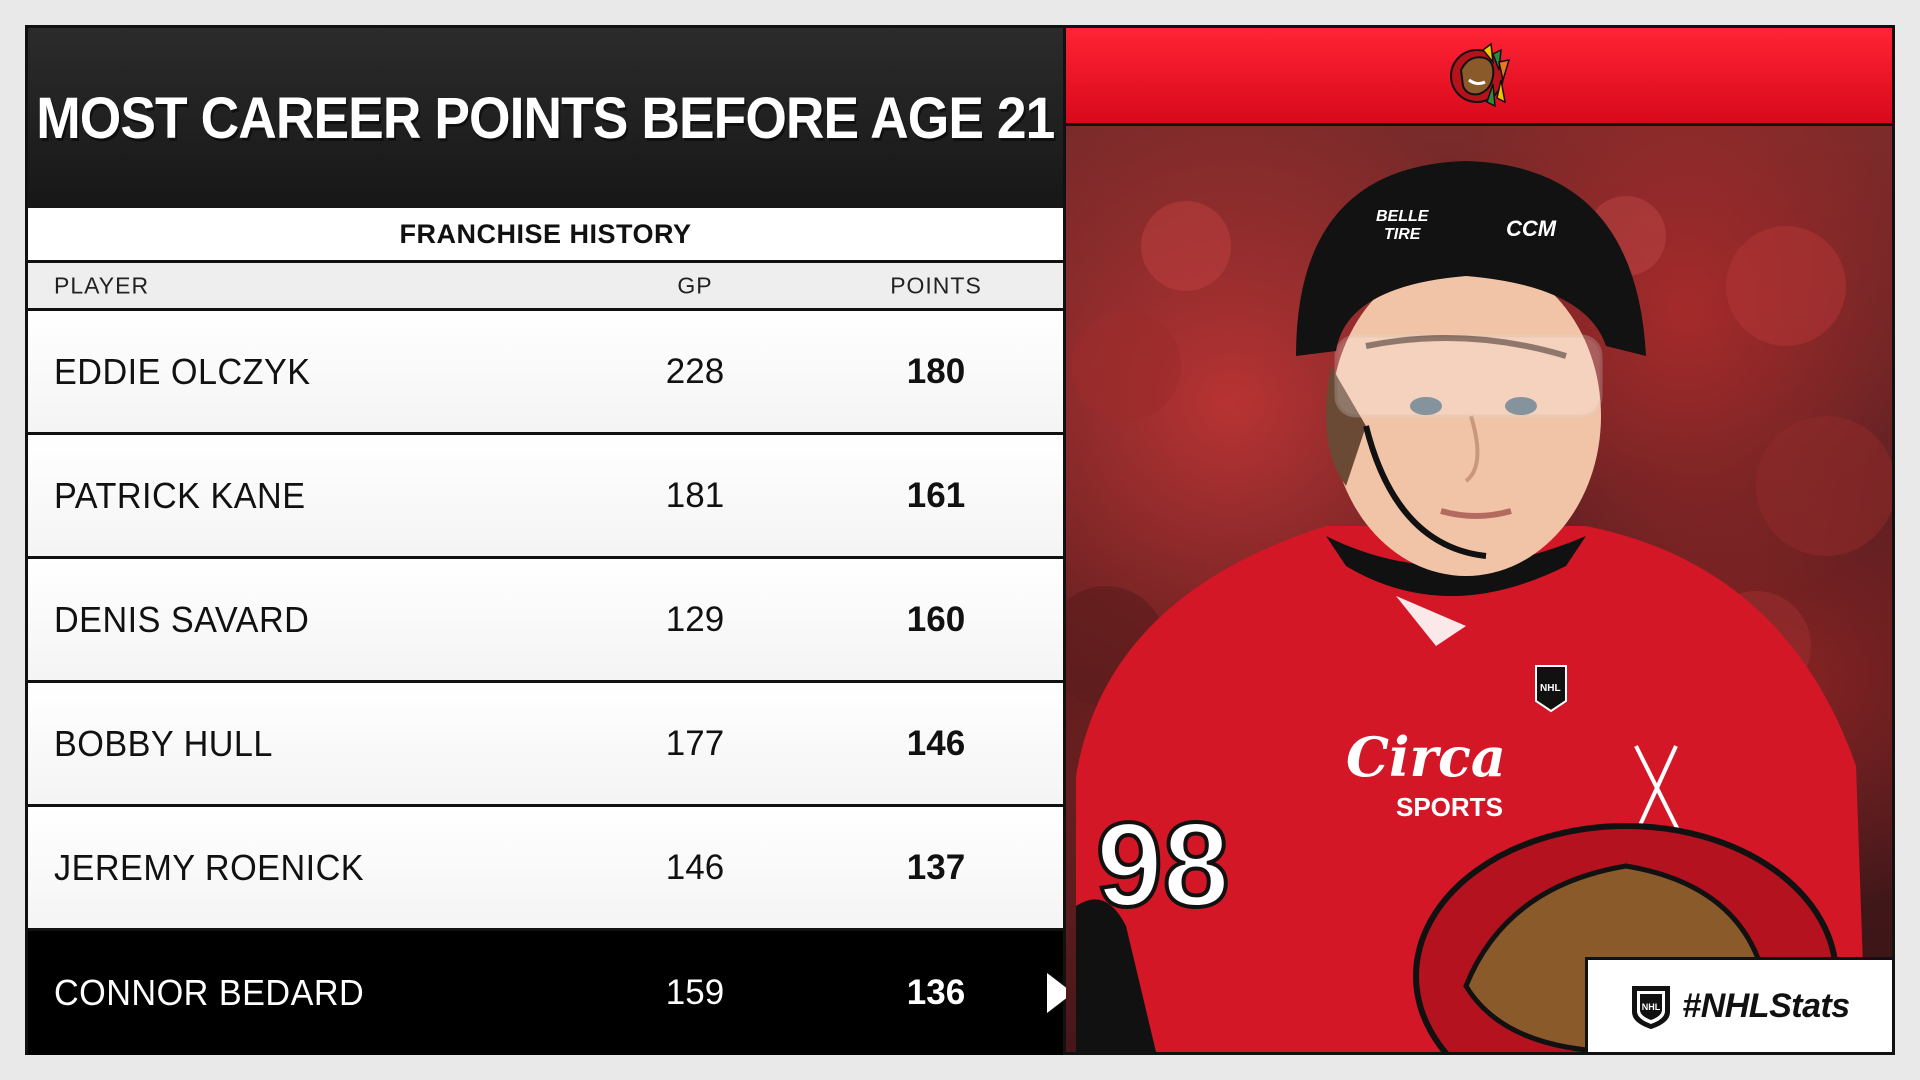 The image size is (1920, 1080). What do you see at coordinates (695, 992) in the screenshot?
I see `games-played: 159` at bounding box center [695, 992].